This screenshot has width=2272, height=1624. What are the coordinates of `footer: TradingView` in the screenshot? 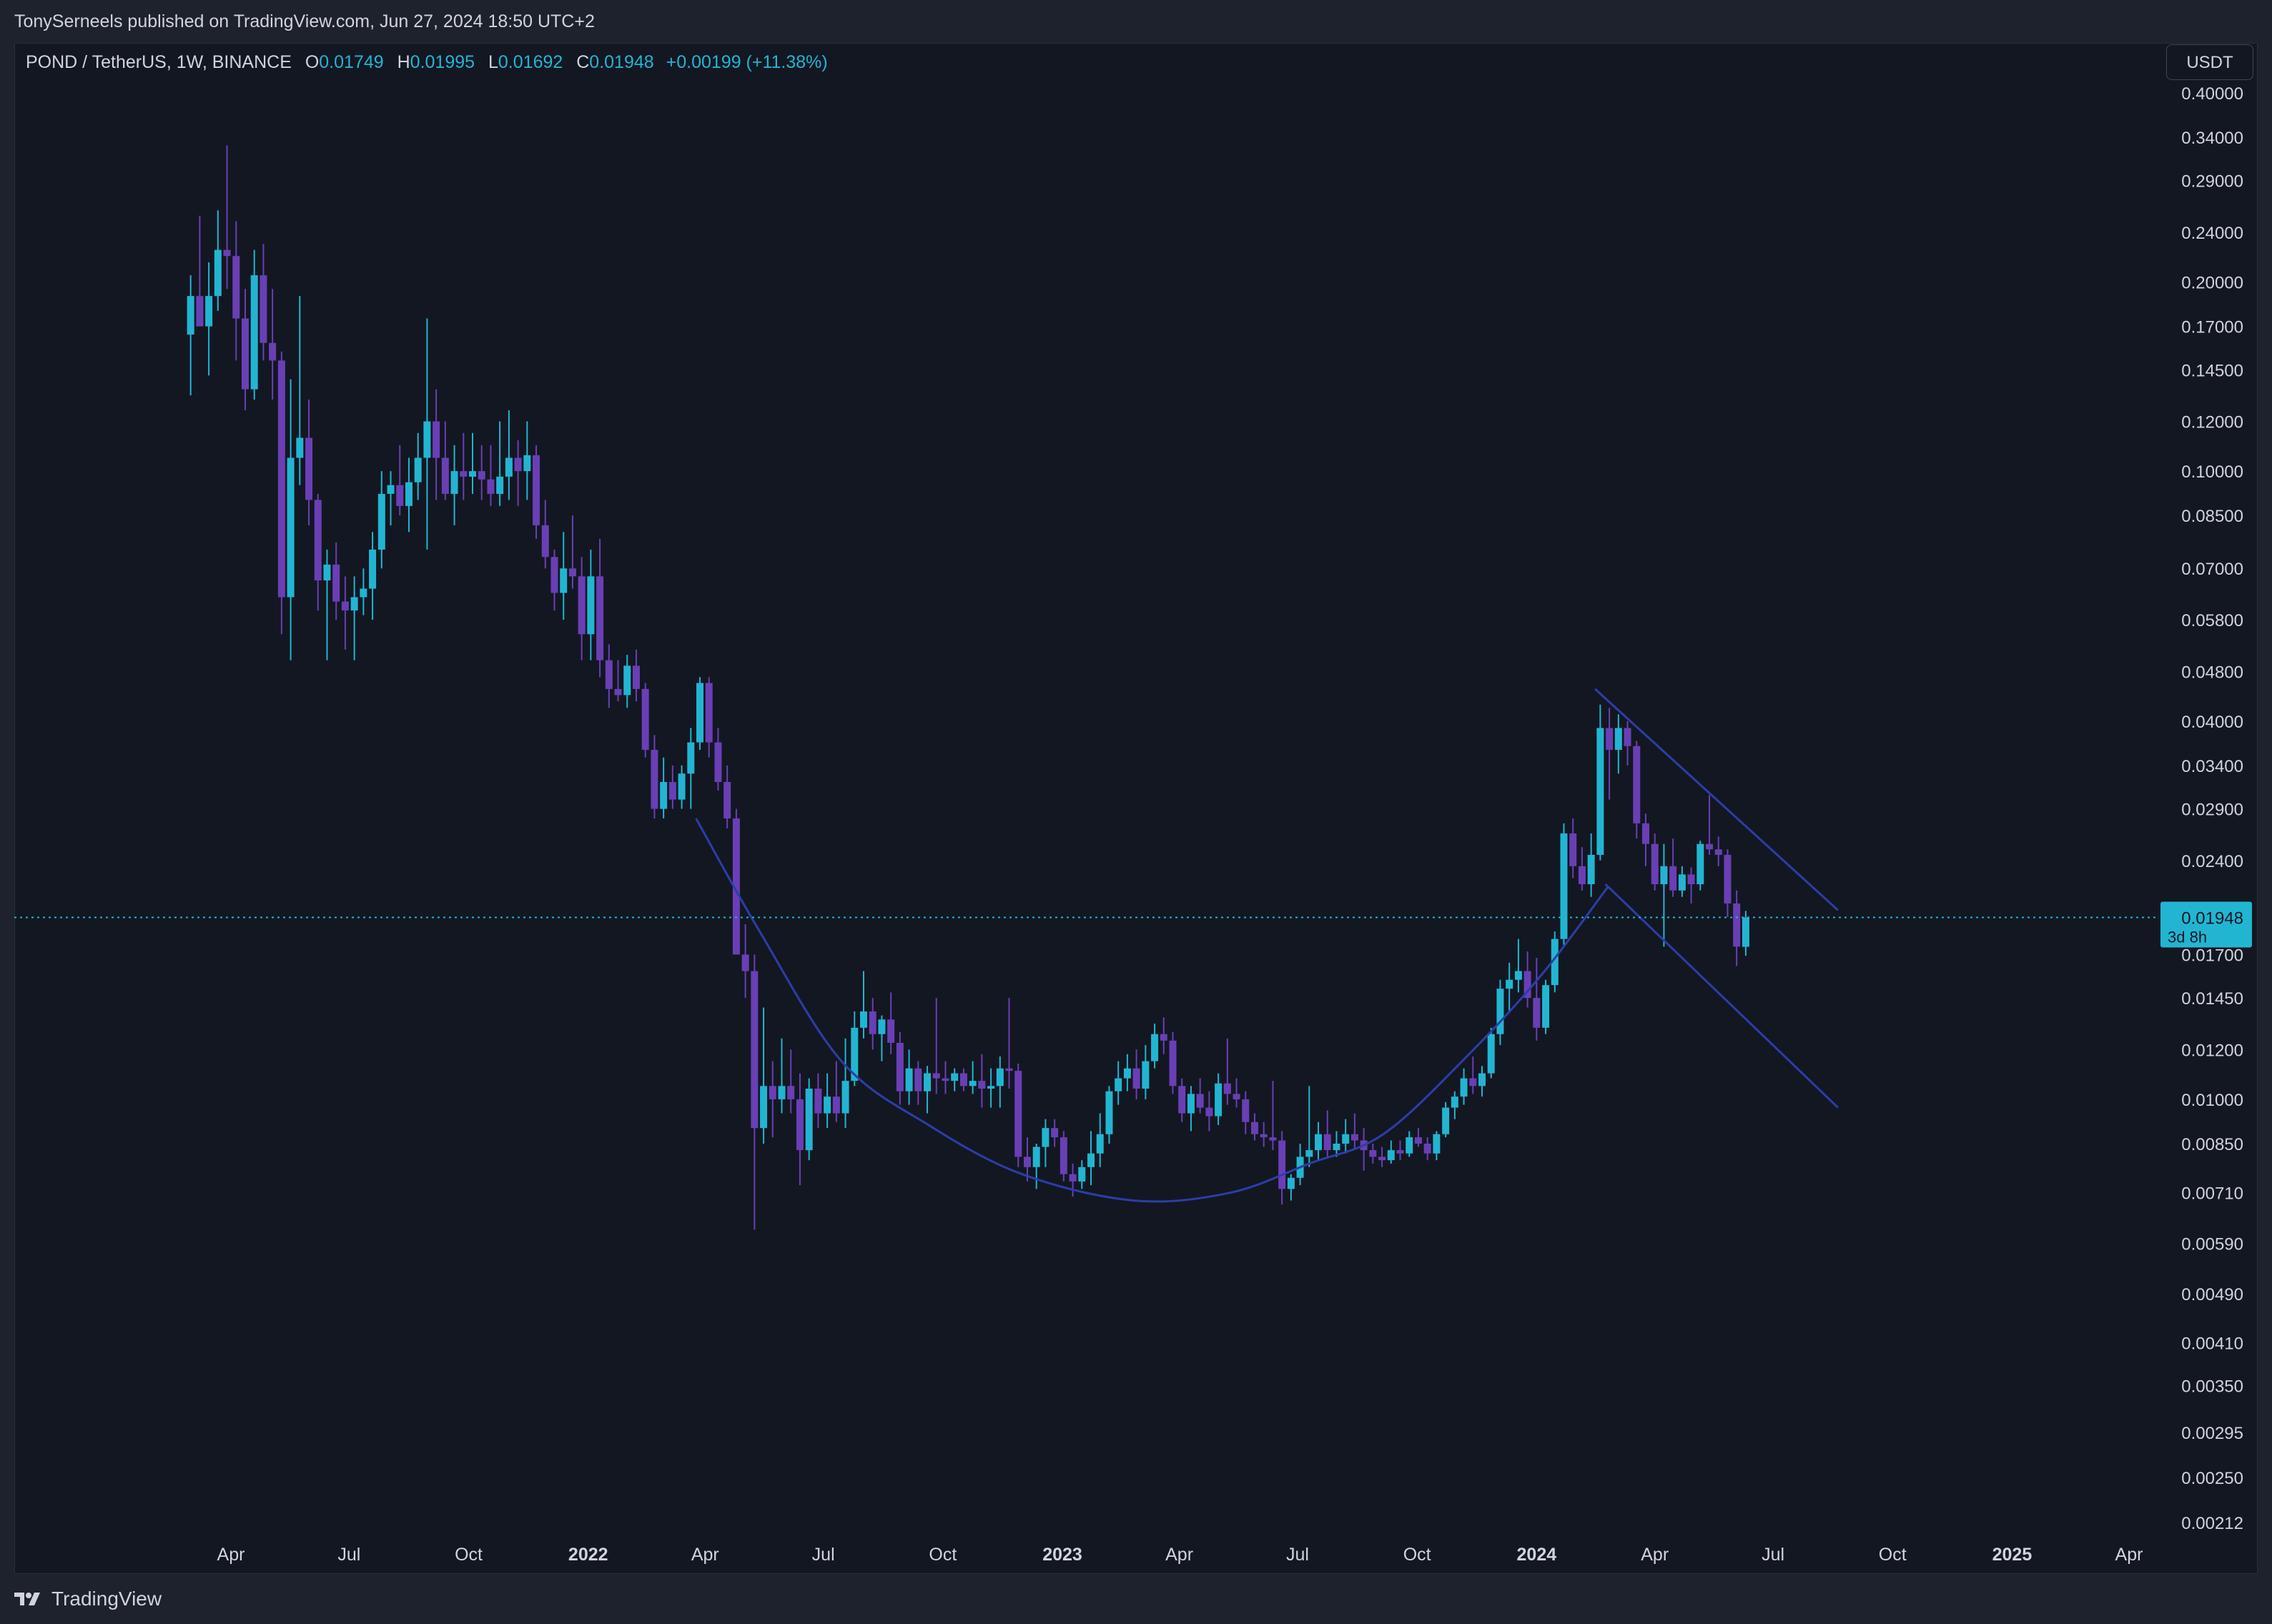 It's located at (88, 1599).